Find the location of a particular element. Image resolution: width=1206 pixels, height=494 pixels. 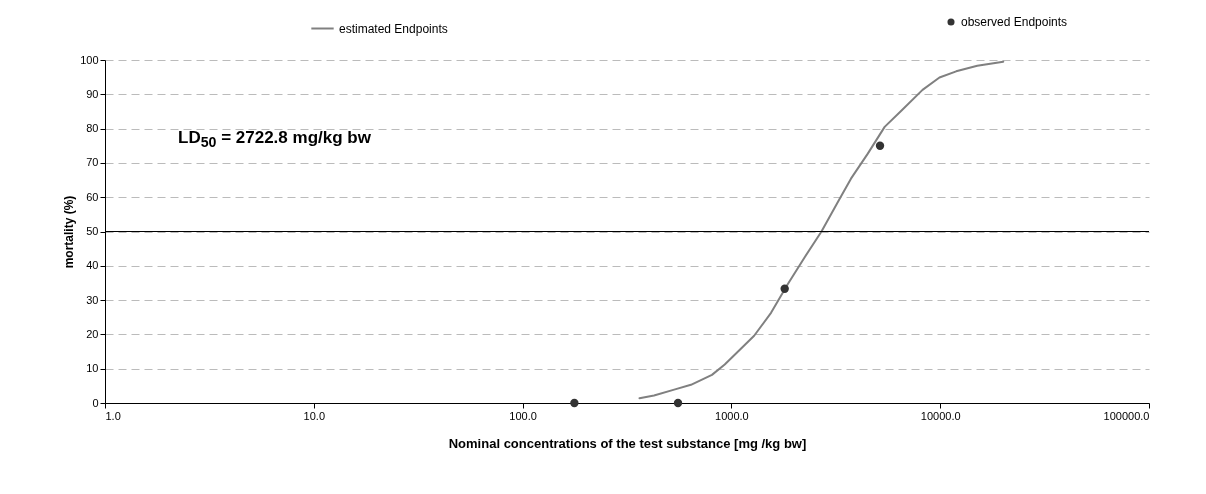

x-tick-label: 1000.0 is located at coordinates (732, 415).